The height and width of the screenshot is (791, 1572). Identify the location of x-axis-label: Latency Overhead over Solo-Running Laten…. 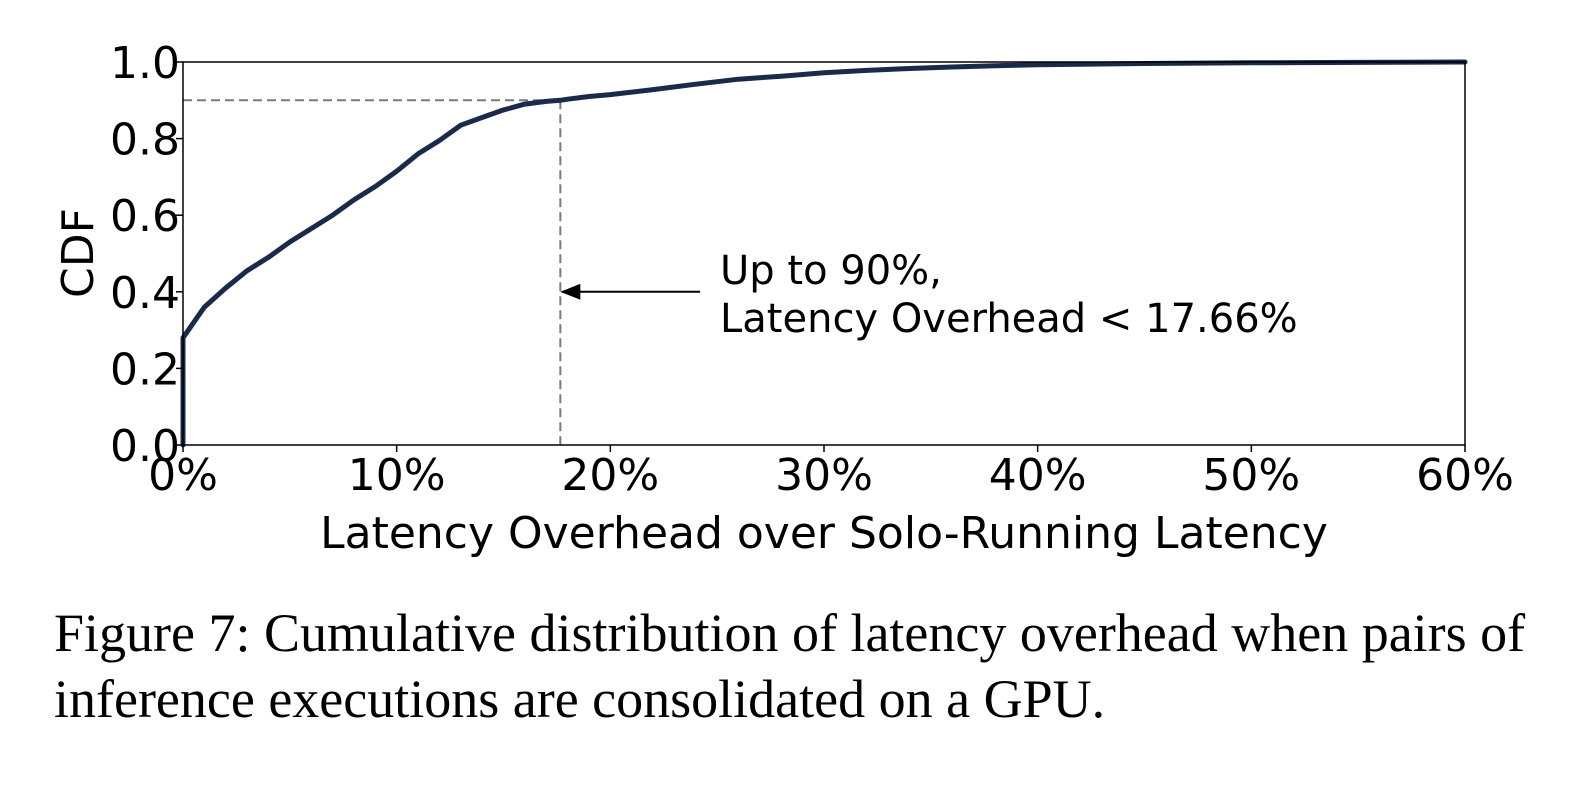
(824, 533).